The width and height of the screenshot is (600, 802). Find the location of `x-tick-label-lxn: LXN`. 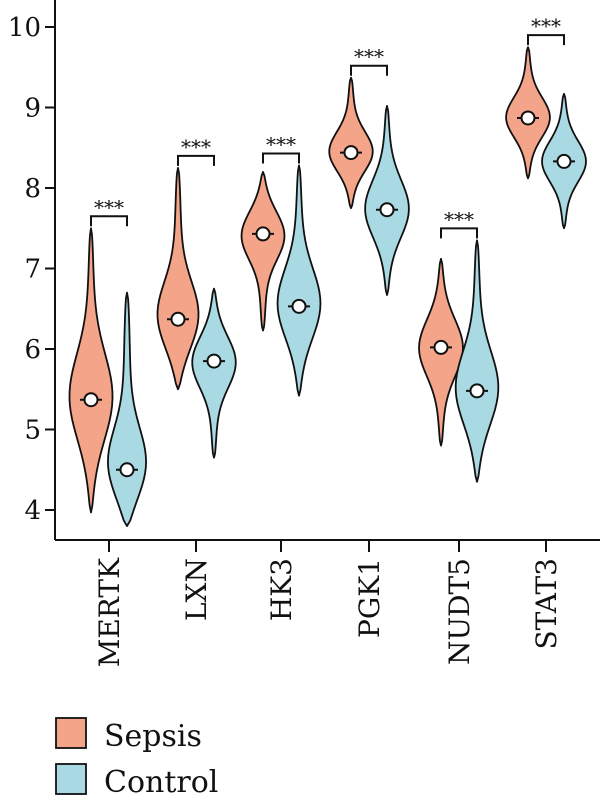

x-tick-label-lxn: LXN is located at coordinates (196, 589).